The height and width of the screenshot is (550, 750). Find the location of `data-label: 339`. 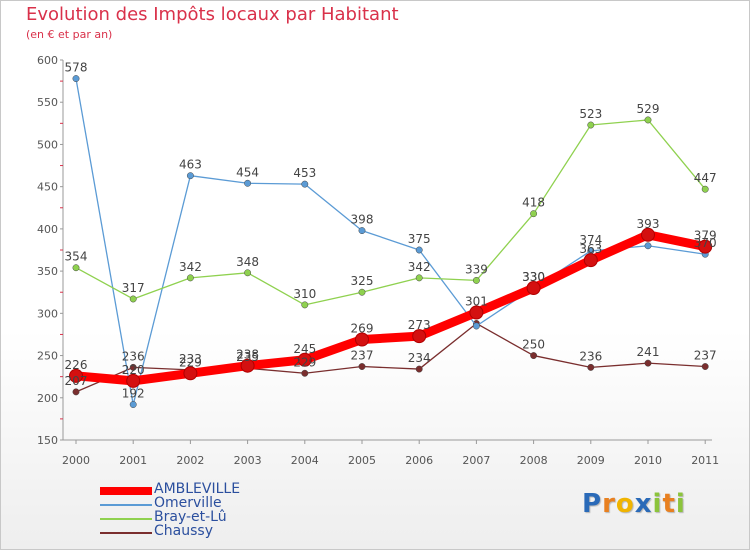

data-label: 339 is located at coordinates (476, 269).